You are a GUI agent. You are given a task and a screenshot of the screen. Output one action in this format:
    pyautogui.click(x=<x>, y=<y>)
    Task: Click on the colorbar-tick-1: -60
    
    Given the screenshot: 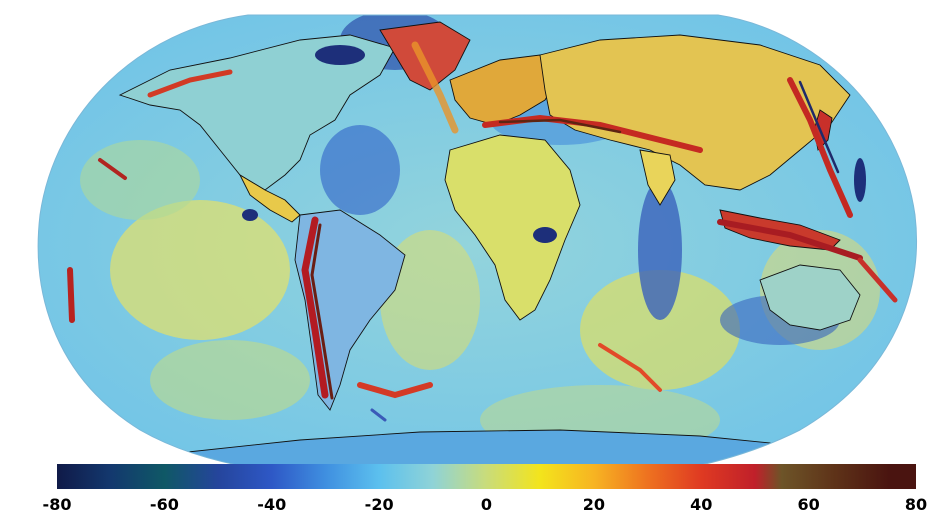 What is the action you would take?
    pyautogui.click(x=164, y=504)
    